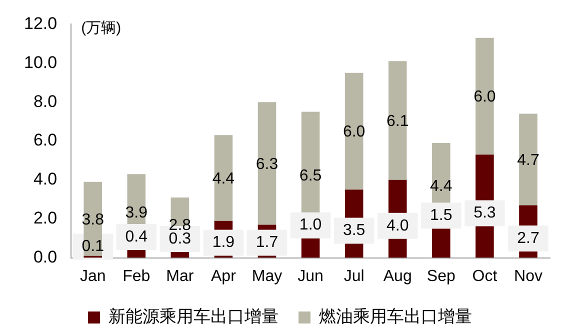 The width and height of the screenshot is (580, 336). What do you see at coordinates (45, 101) in the screenshot?
I see `y-tick-label: 8.0` at bounding box center [45, 101].